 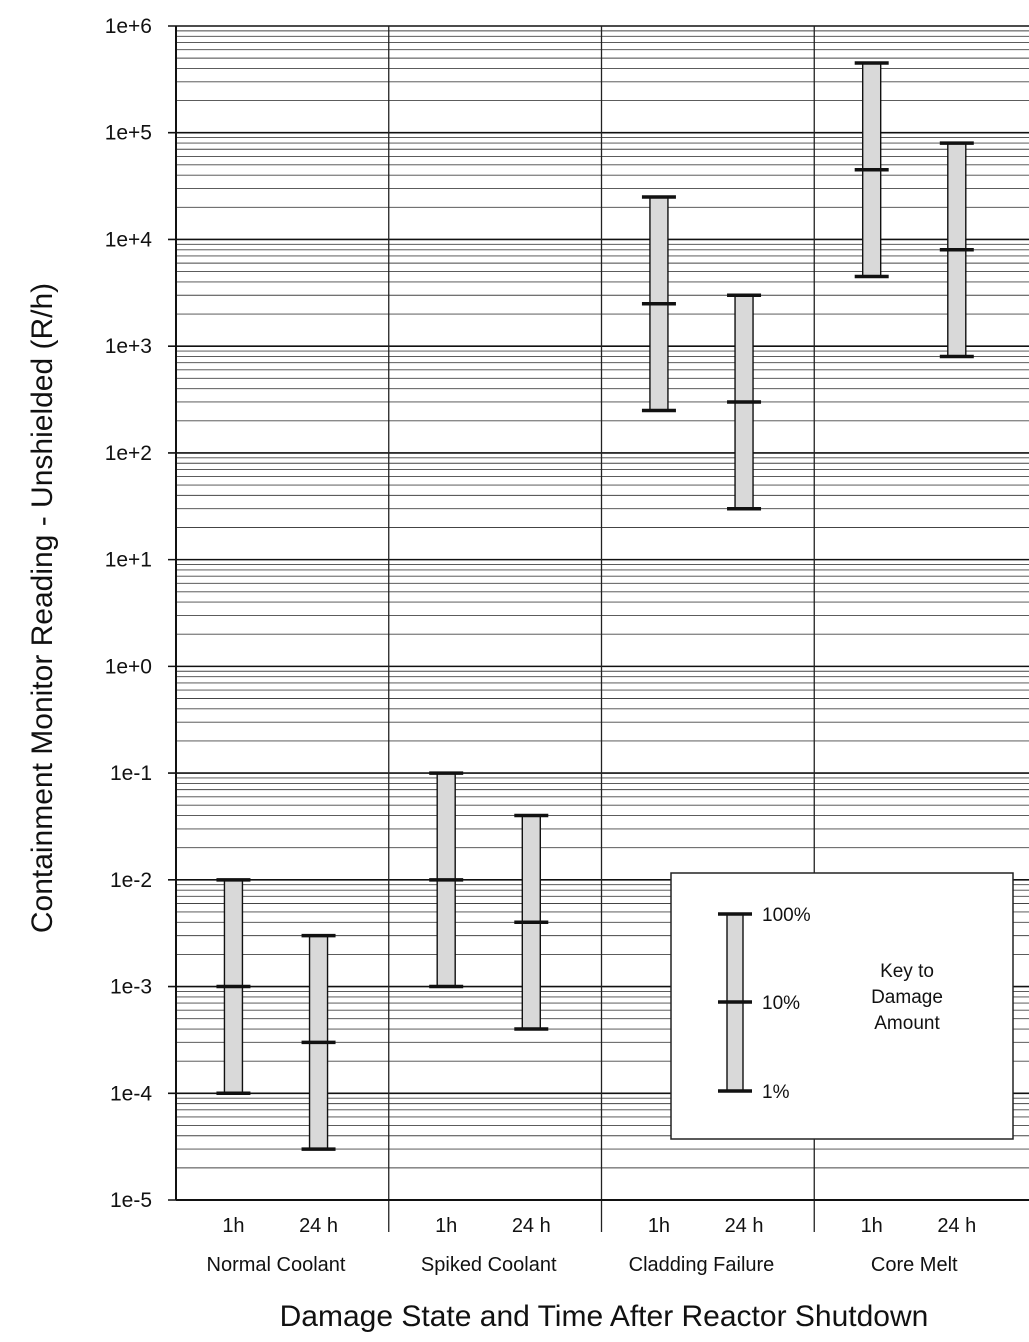 What do you see at coordinates (131, 880) in the screenshot?
I see `y-tick-label: 1e-2` at bounding box center [131, 880].